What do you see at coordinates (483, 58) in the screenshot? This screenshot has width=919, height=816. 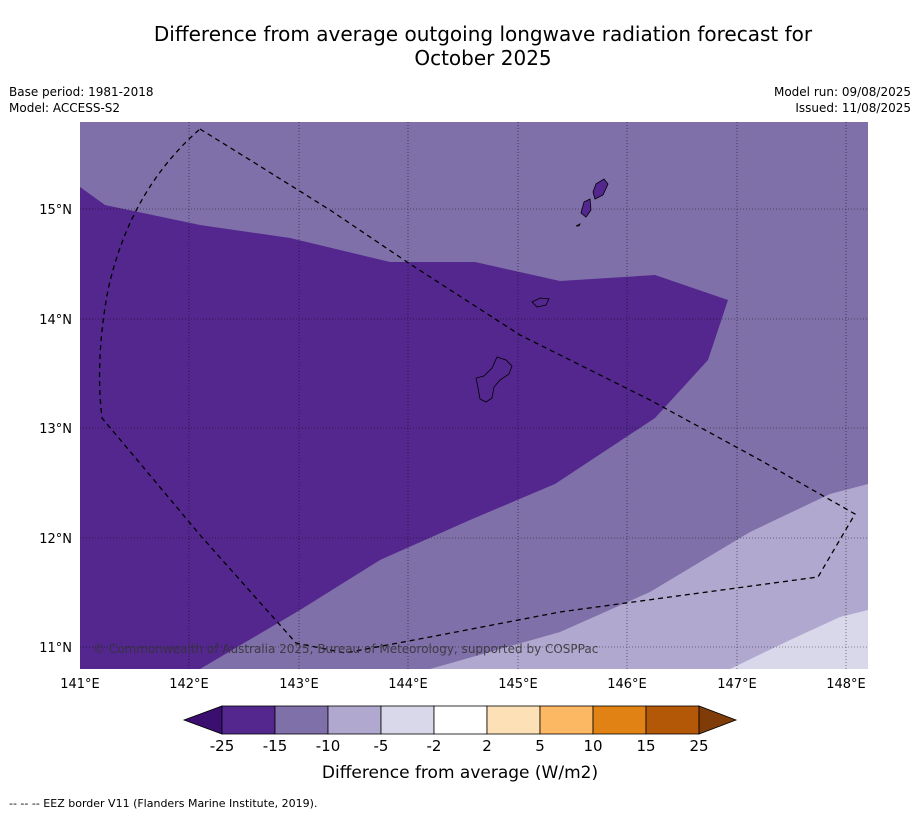 I see `chart-title-line2: October 2025` at bounding box center [483, 58].